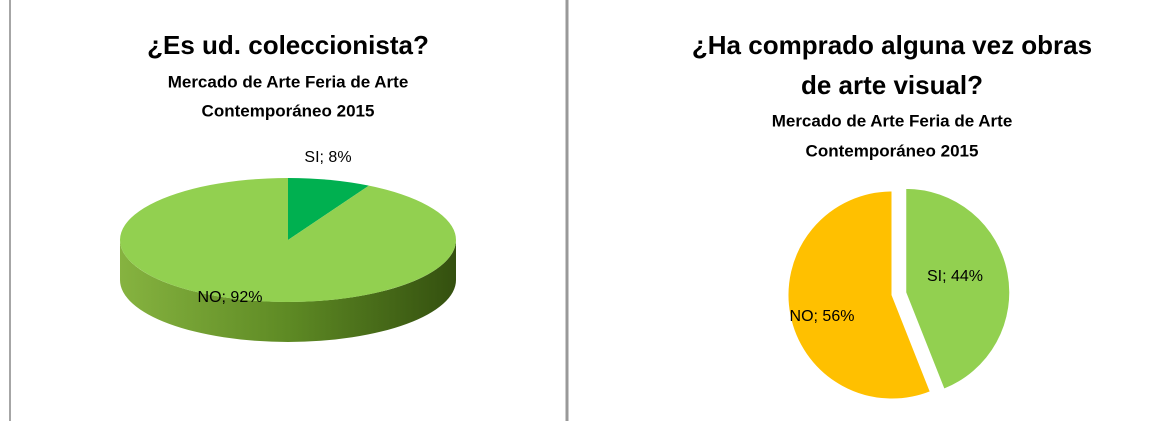 This screenshot has height=421, width=1153. I want to click on data-label: NO; 56%, so click(822, 316).